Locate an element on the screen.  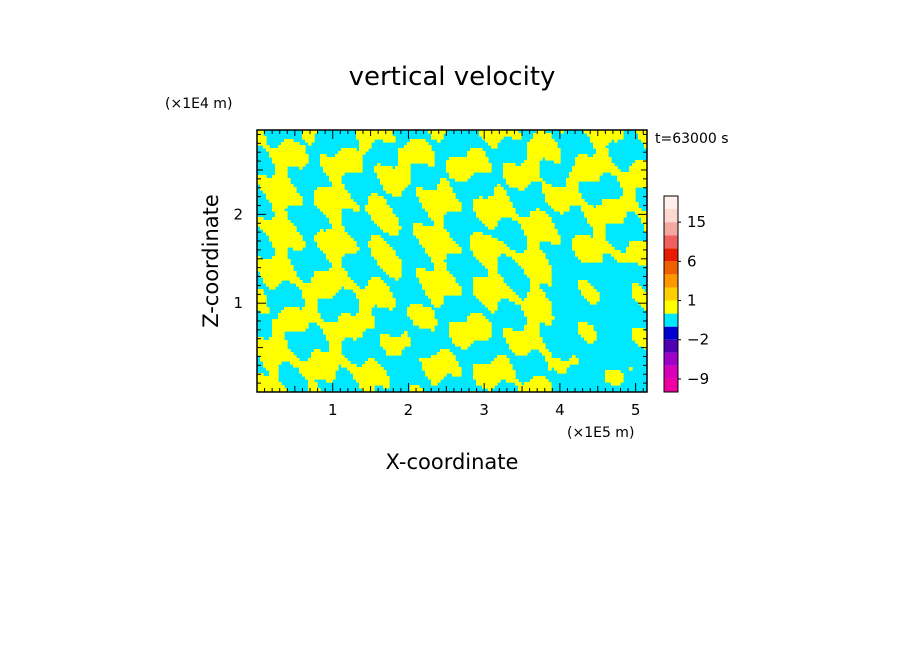
chart-title: vertical velocity is located at coordinates (452, 77).